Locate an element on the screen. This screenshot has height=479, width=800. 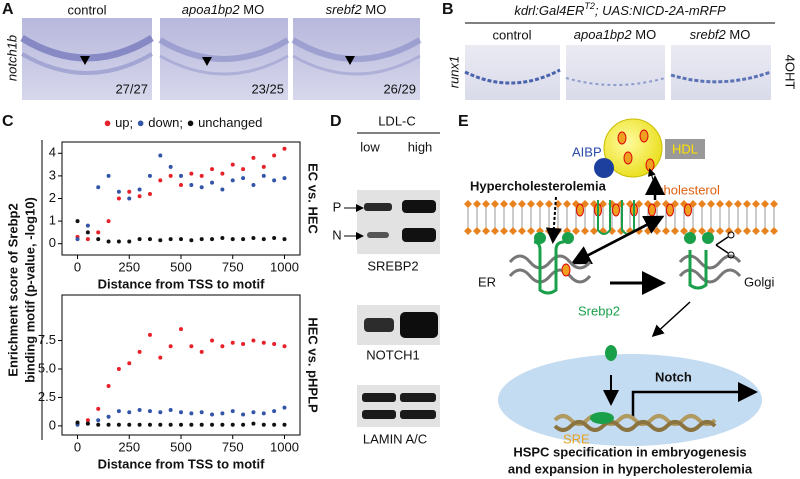
dna is located at coordinates (635, 426).